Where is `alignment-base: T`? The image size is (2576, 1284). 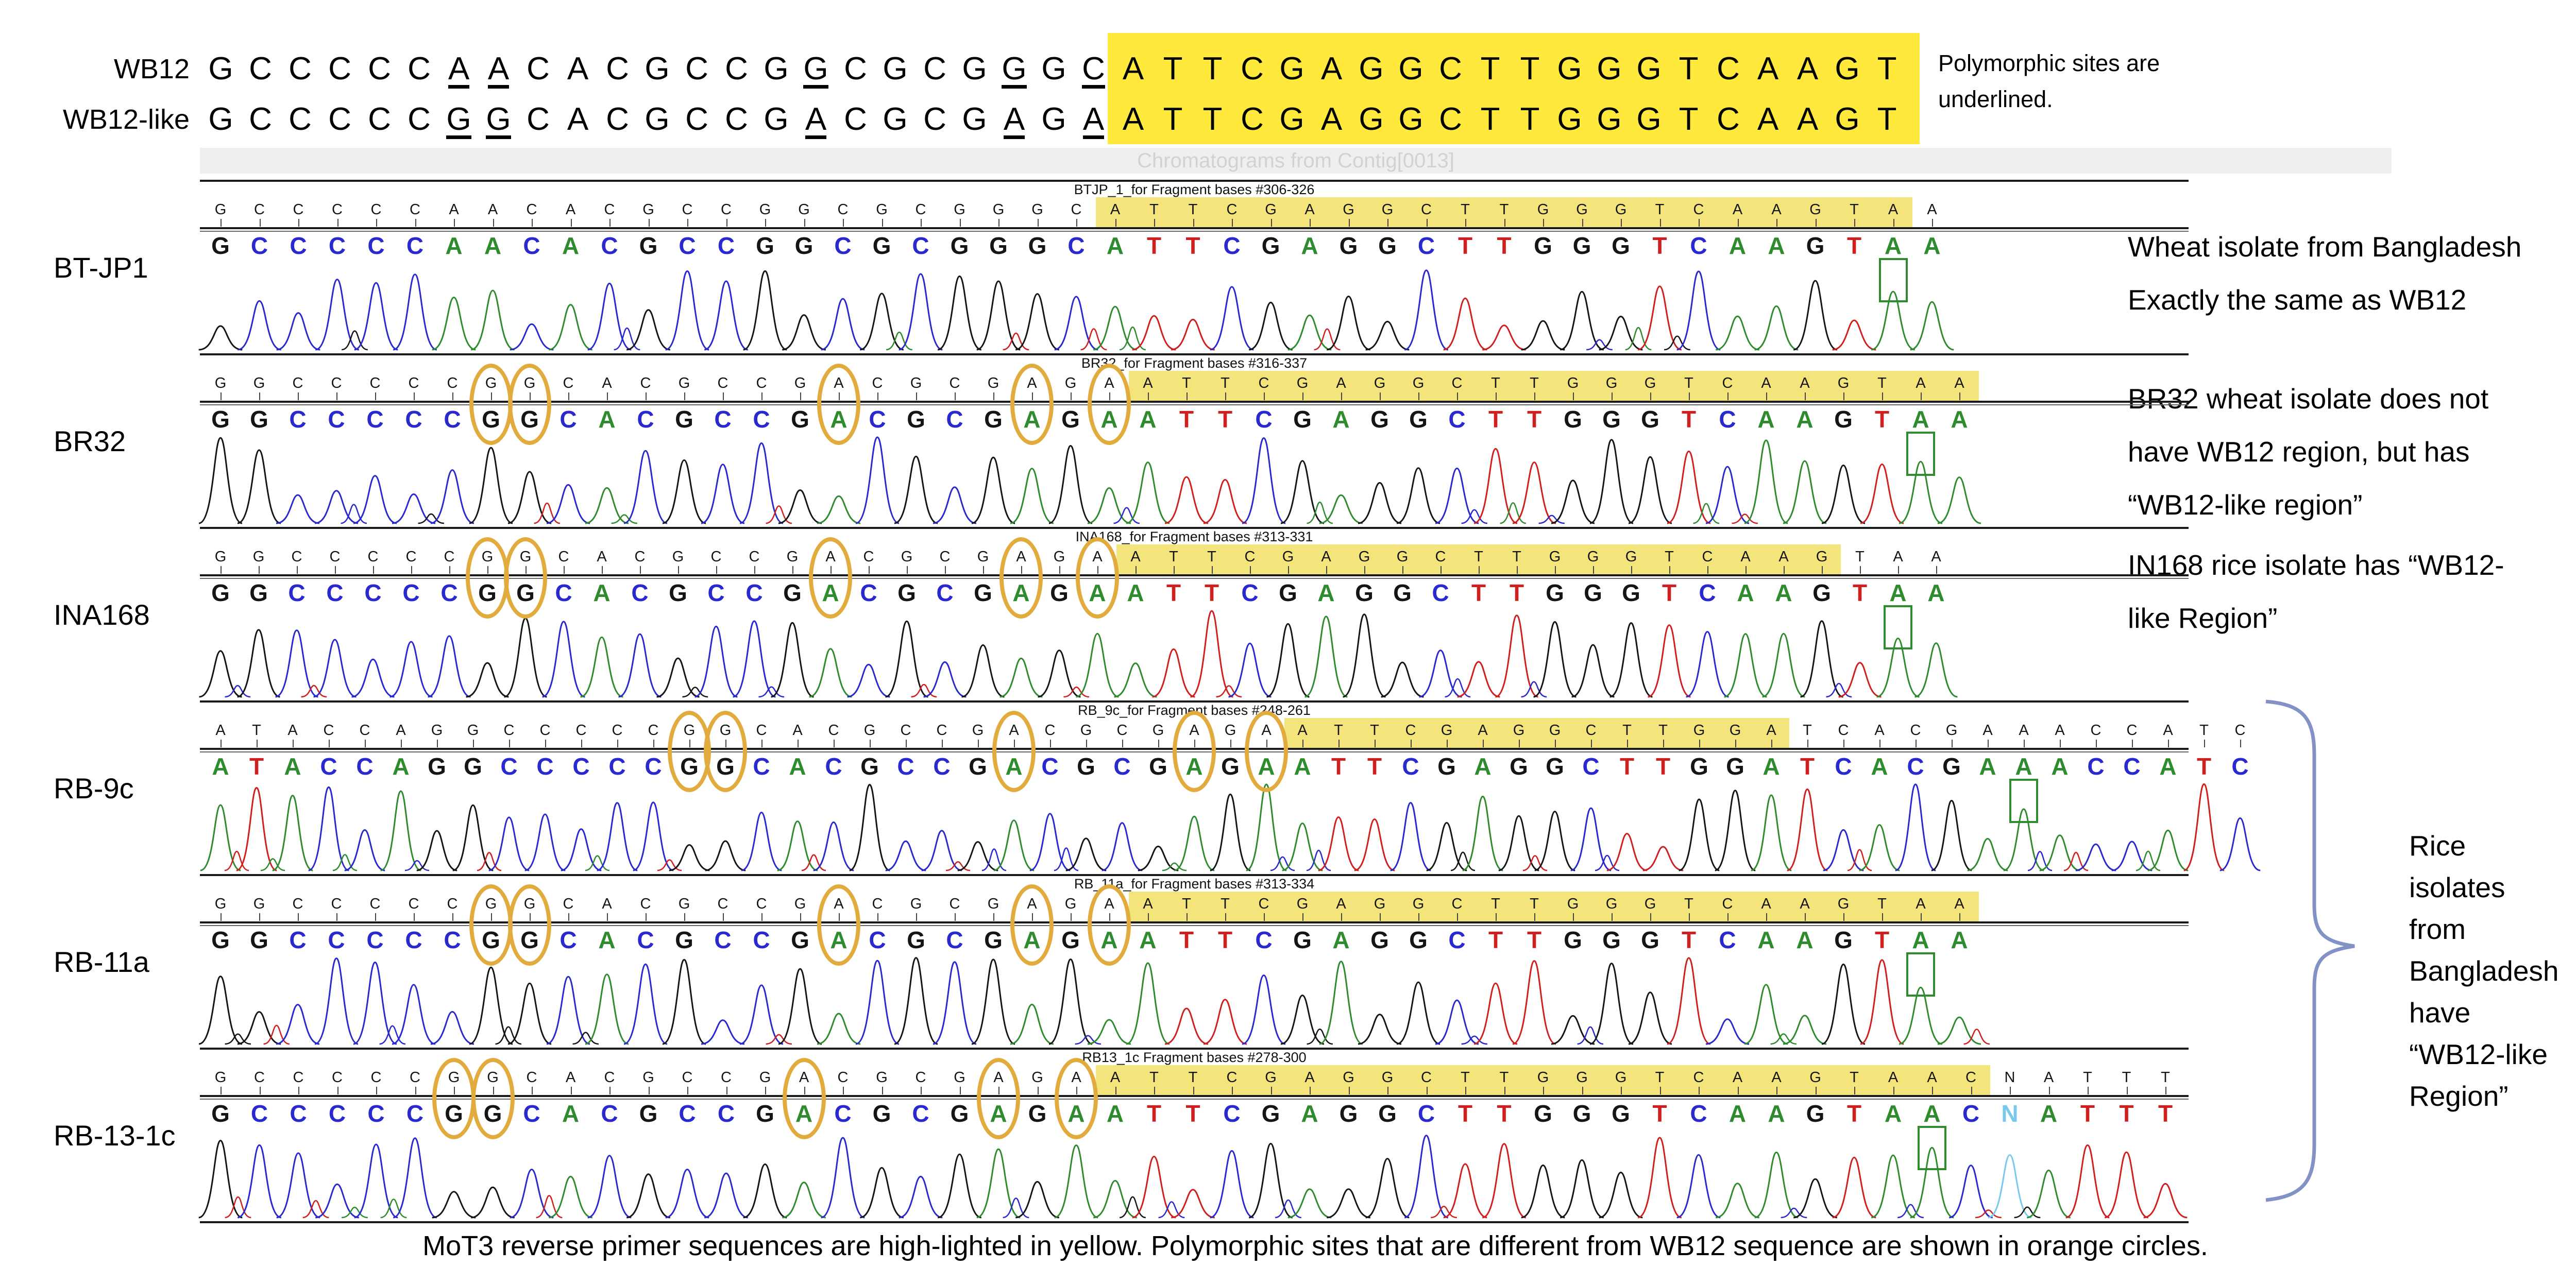 alignment-base: T is located at coordinates (1530, 119).